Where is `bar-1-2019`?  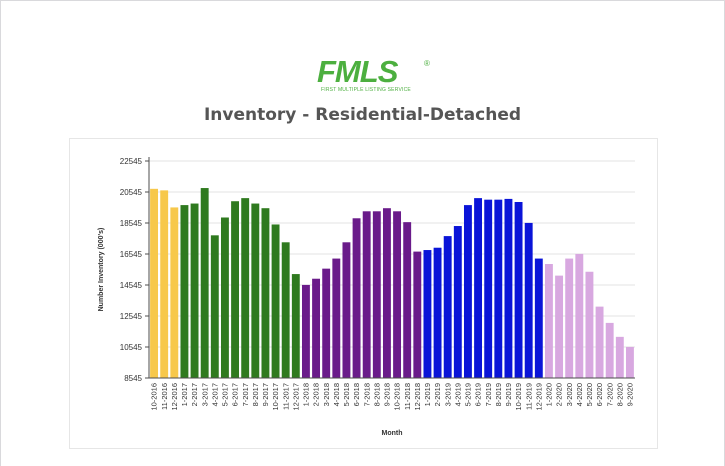 bar-1-2019 is located at coordinates (427, 314).